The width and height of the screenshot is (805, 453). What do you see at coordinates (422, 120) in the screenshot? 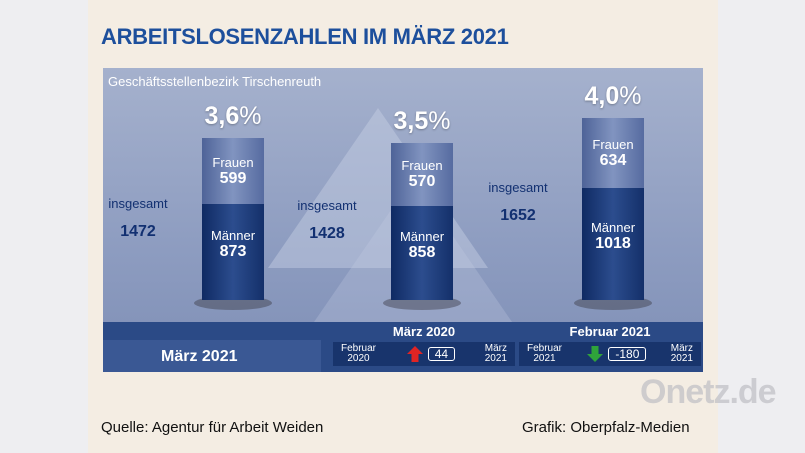
I see `rate-label: 3,5%` at bounding box center [422, 120].